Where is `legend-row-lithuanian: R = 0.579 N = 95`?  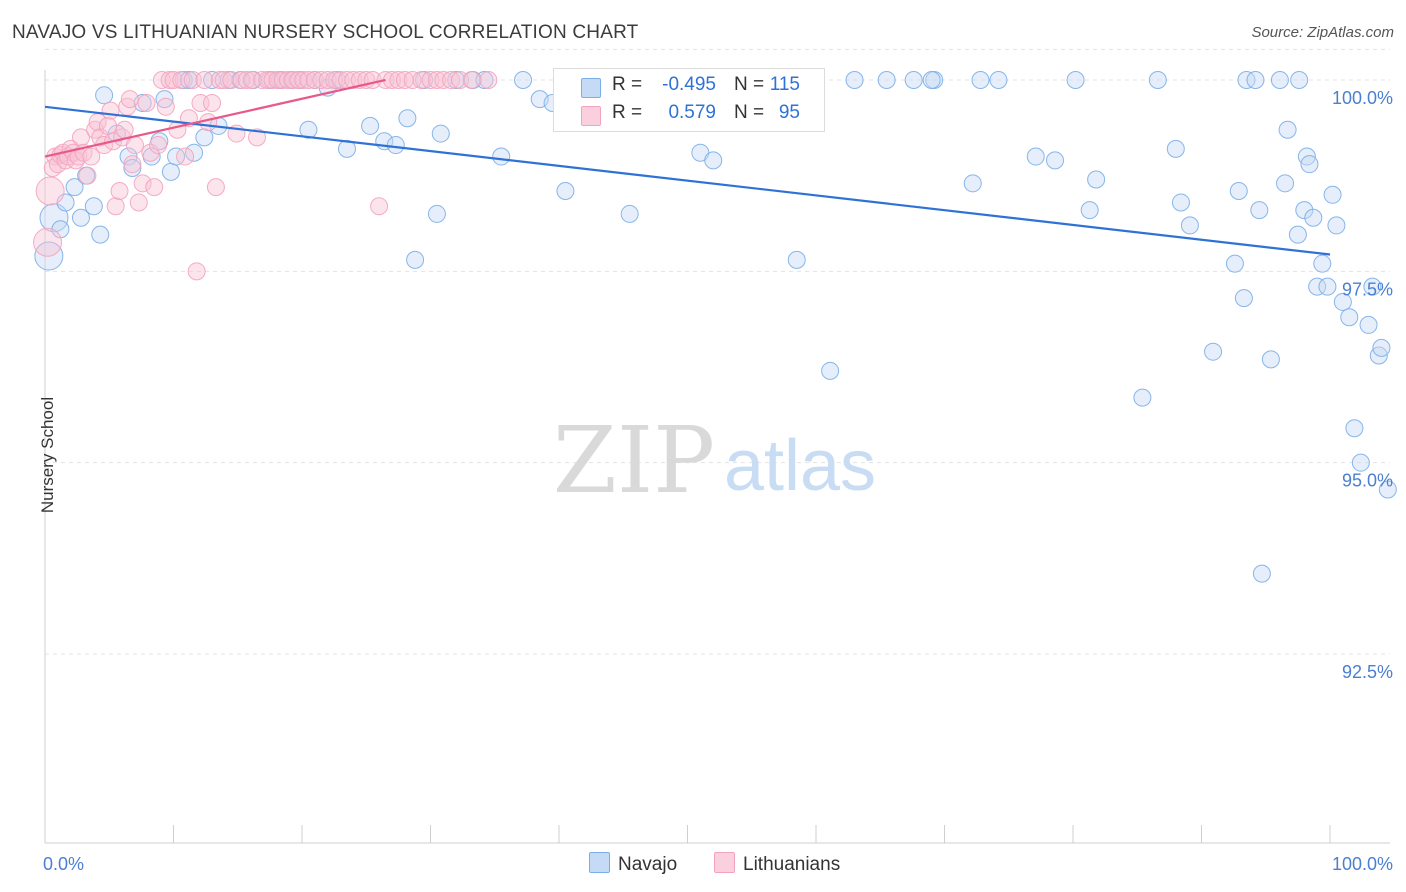 legend-row-lithuanian: R = 0.579 N = 95 is located at coordinates (689, 114).